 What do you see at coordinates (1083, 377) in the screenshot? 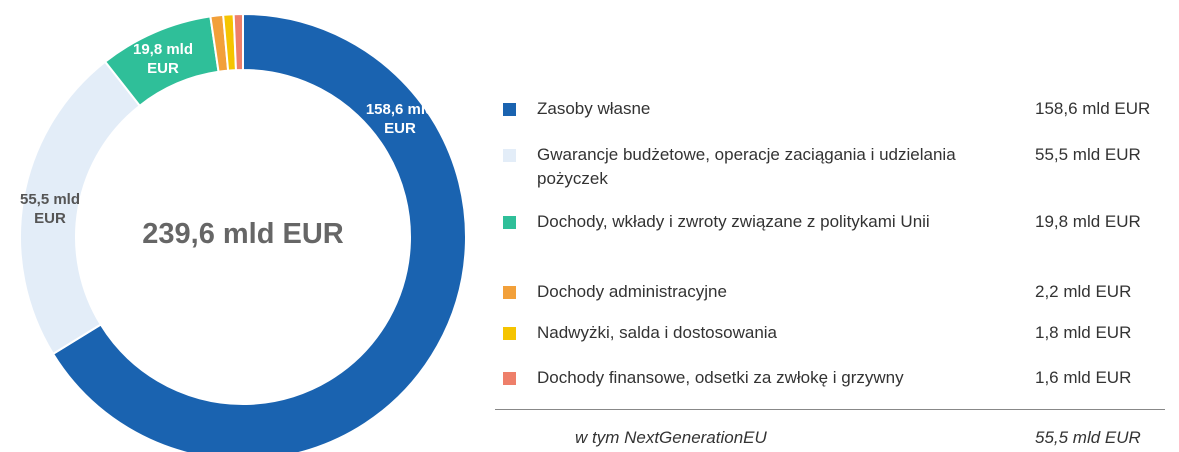
I see `legend-value: 1,6 mld EUR` at bounding box center [1083, 377].